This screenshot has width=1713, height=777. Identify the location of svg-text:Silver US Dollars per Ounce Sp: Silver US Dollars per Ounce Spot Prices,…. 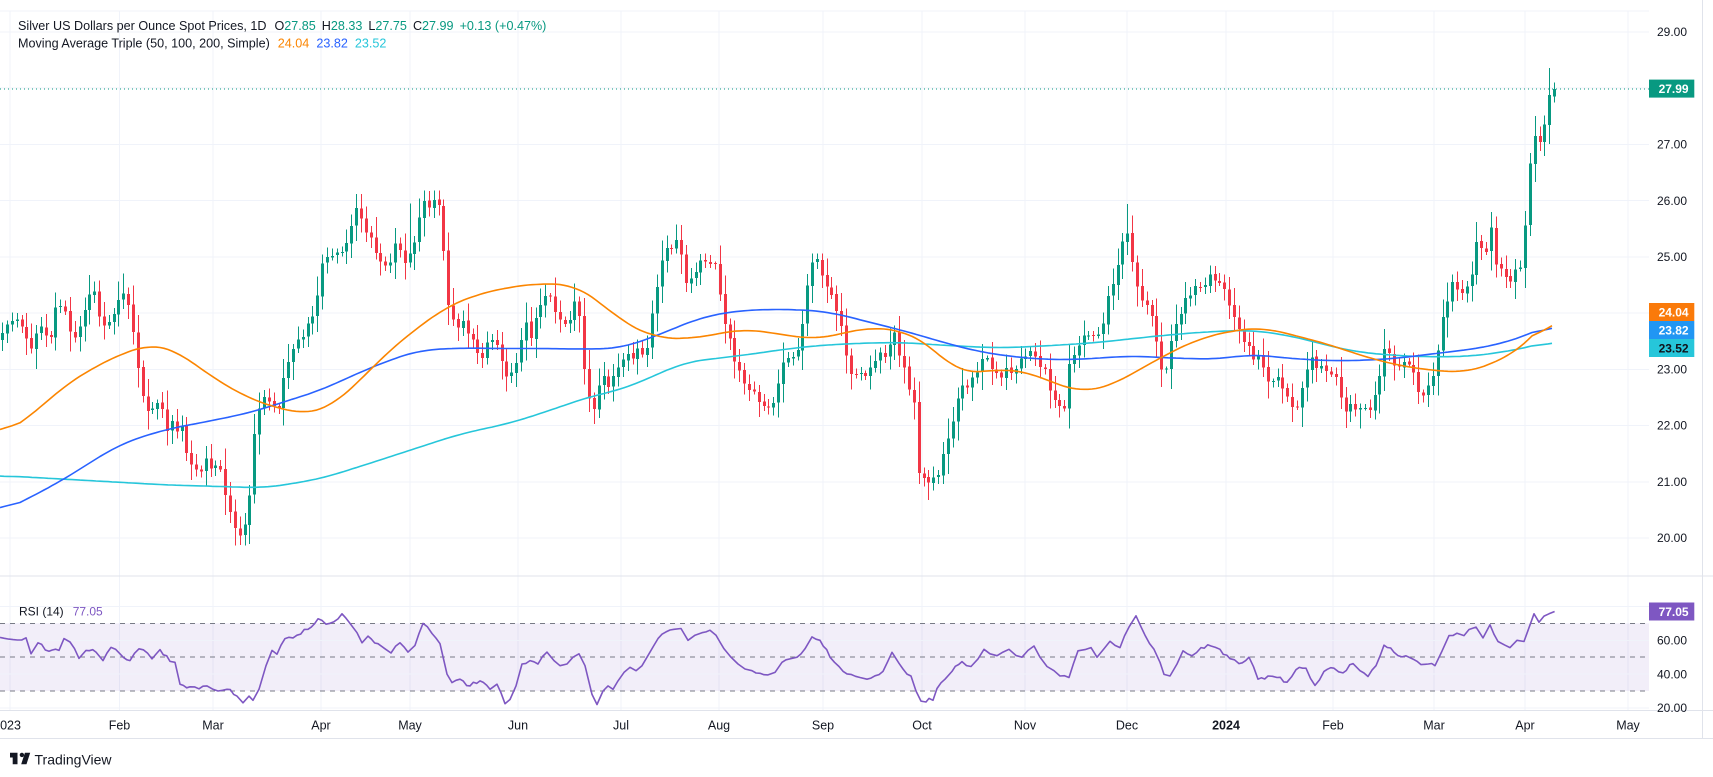
(282, 26).